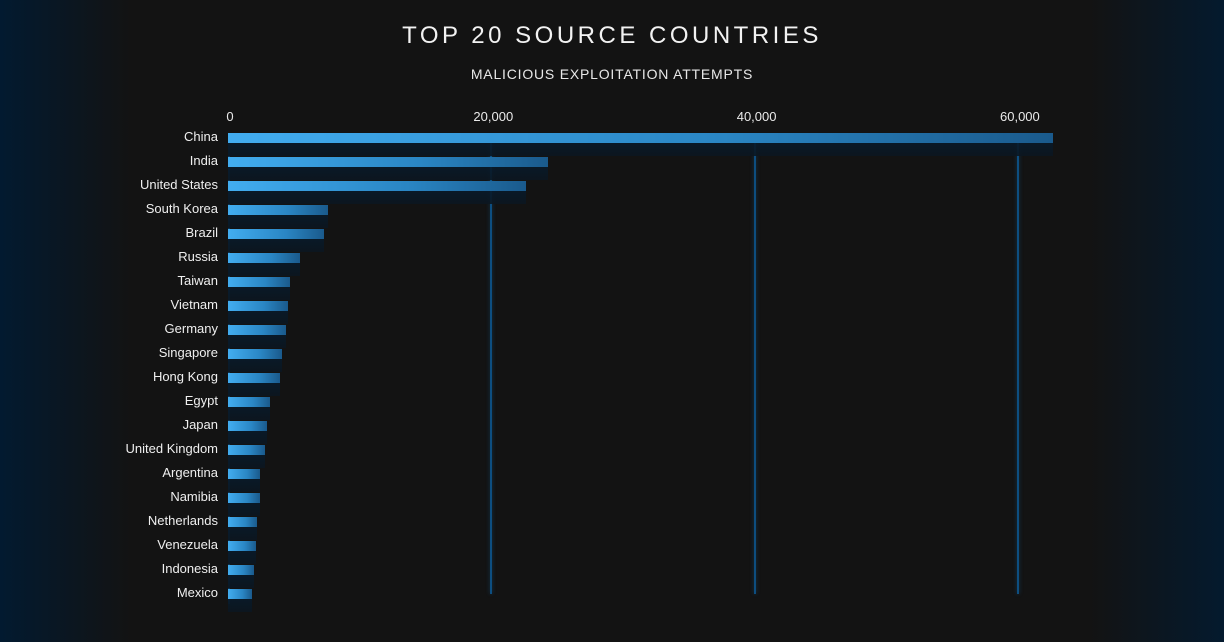 The image size is (1224, 642). Describe the element at coordinates (189, 568) in the screenshot. I see `category-label: Indonesia` at that location.